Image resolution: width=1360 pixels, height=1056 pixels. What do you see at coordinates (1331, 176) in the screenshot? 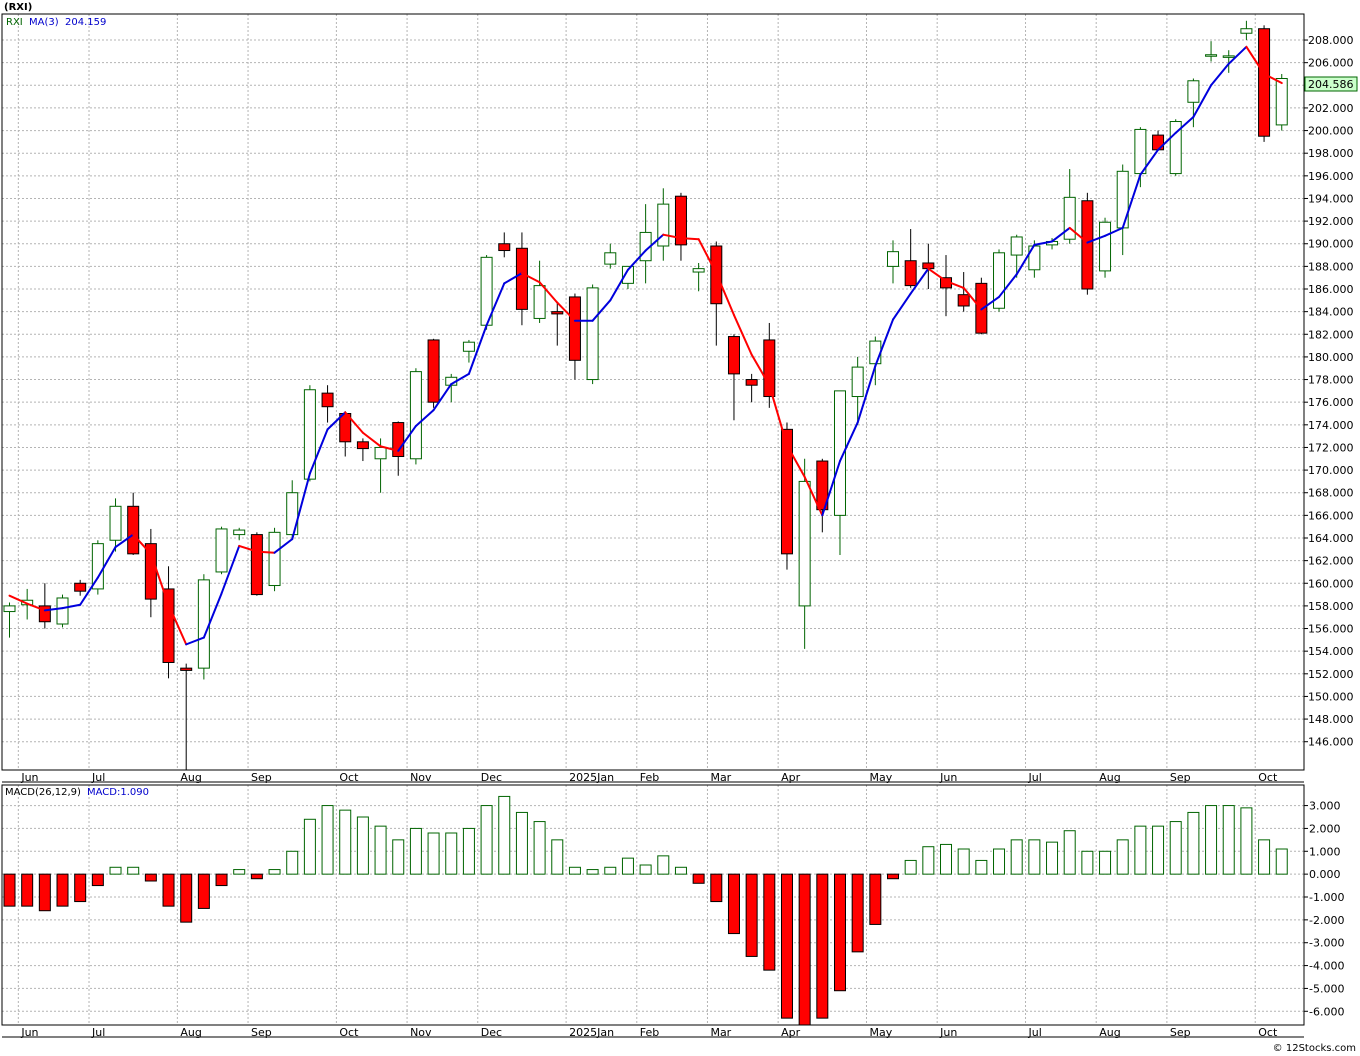
I see `price-y-tick-label: 196.000` at bounding box center [1331, 176].